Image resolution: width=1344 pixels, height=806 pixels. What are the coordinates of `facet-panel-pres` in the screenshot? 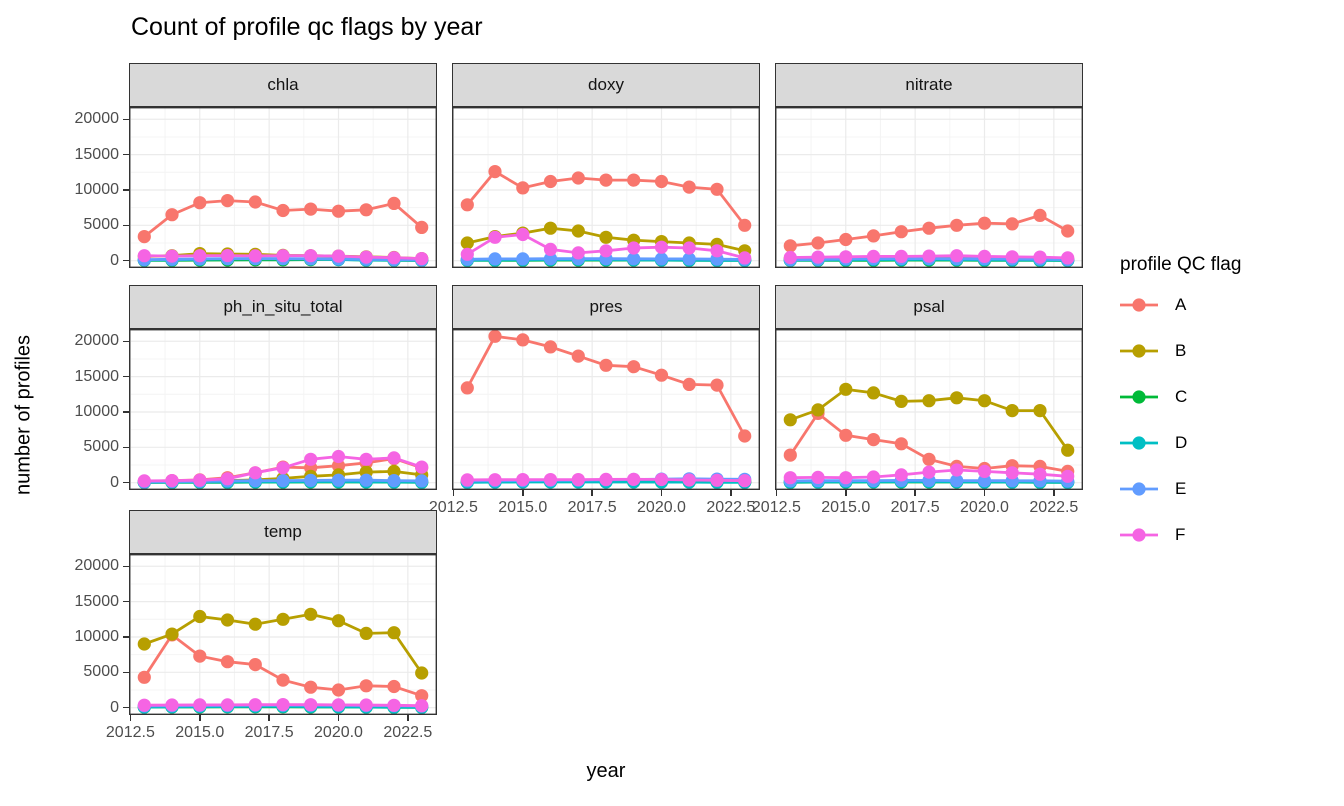 It's located at (606, 409).